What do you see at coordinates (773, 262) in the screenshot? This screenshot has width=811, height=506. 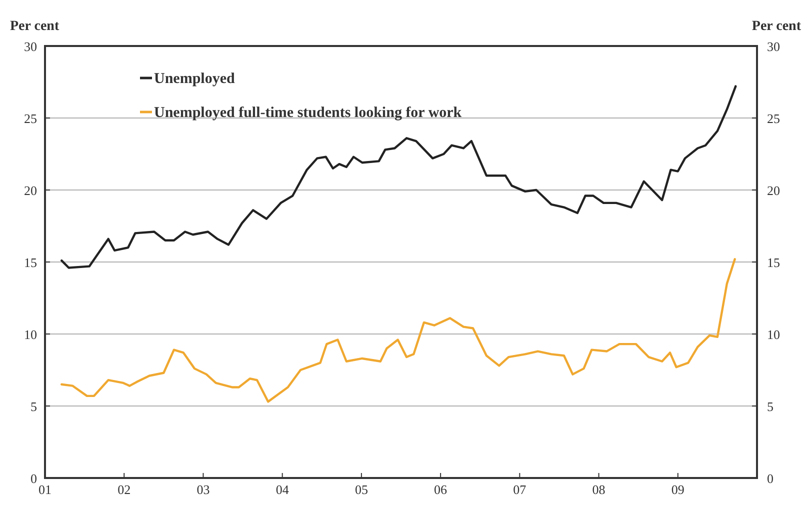 I see `y2-tick-label: 15` at bounding box center [773, 262].